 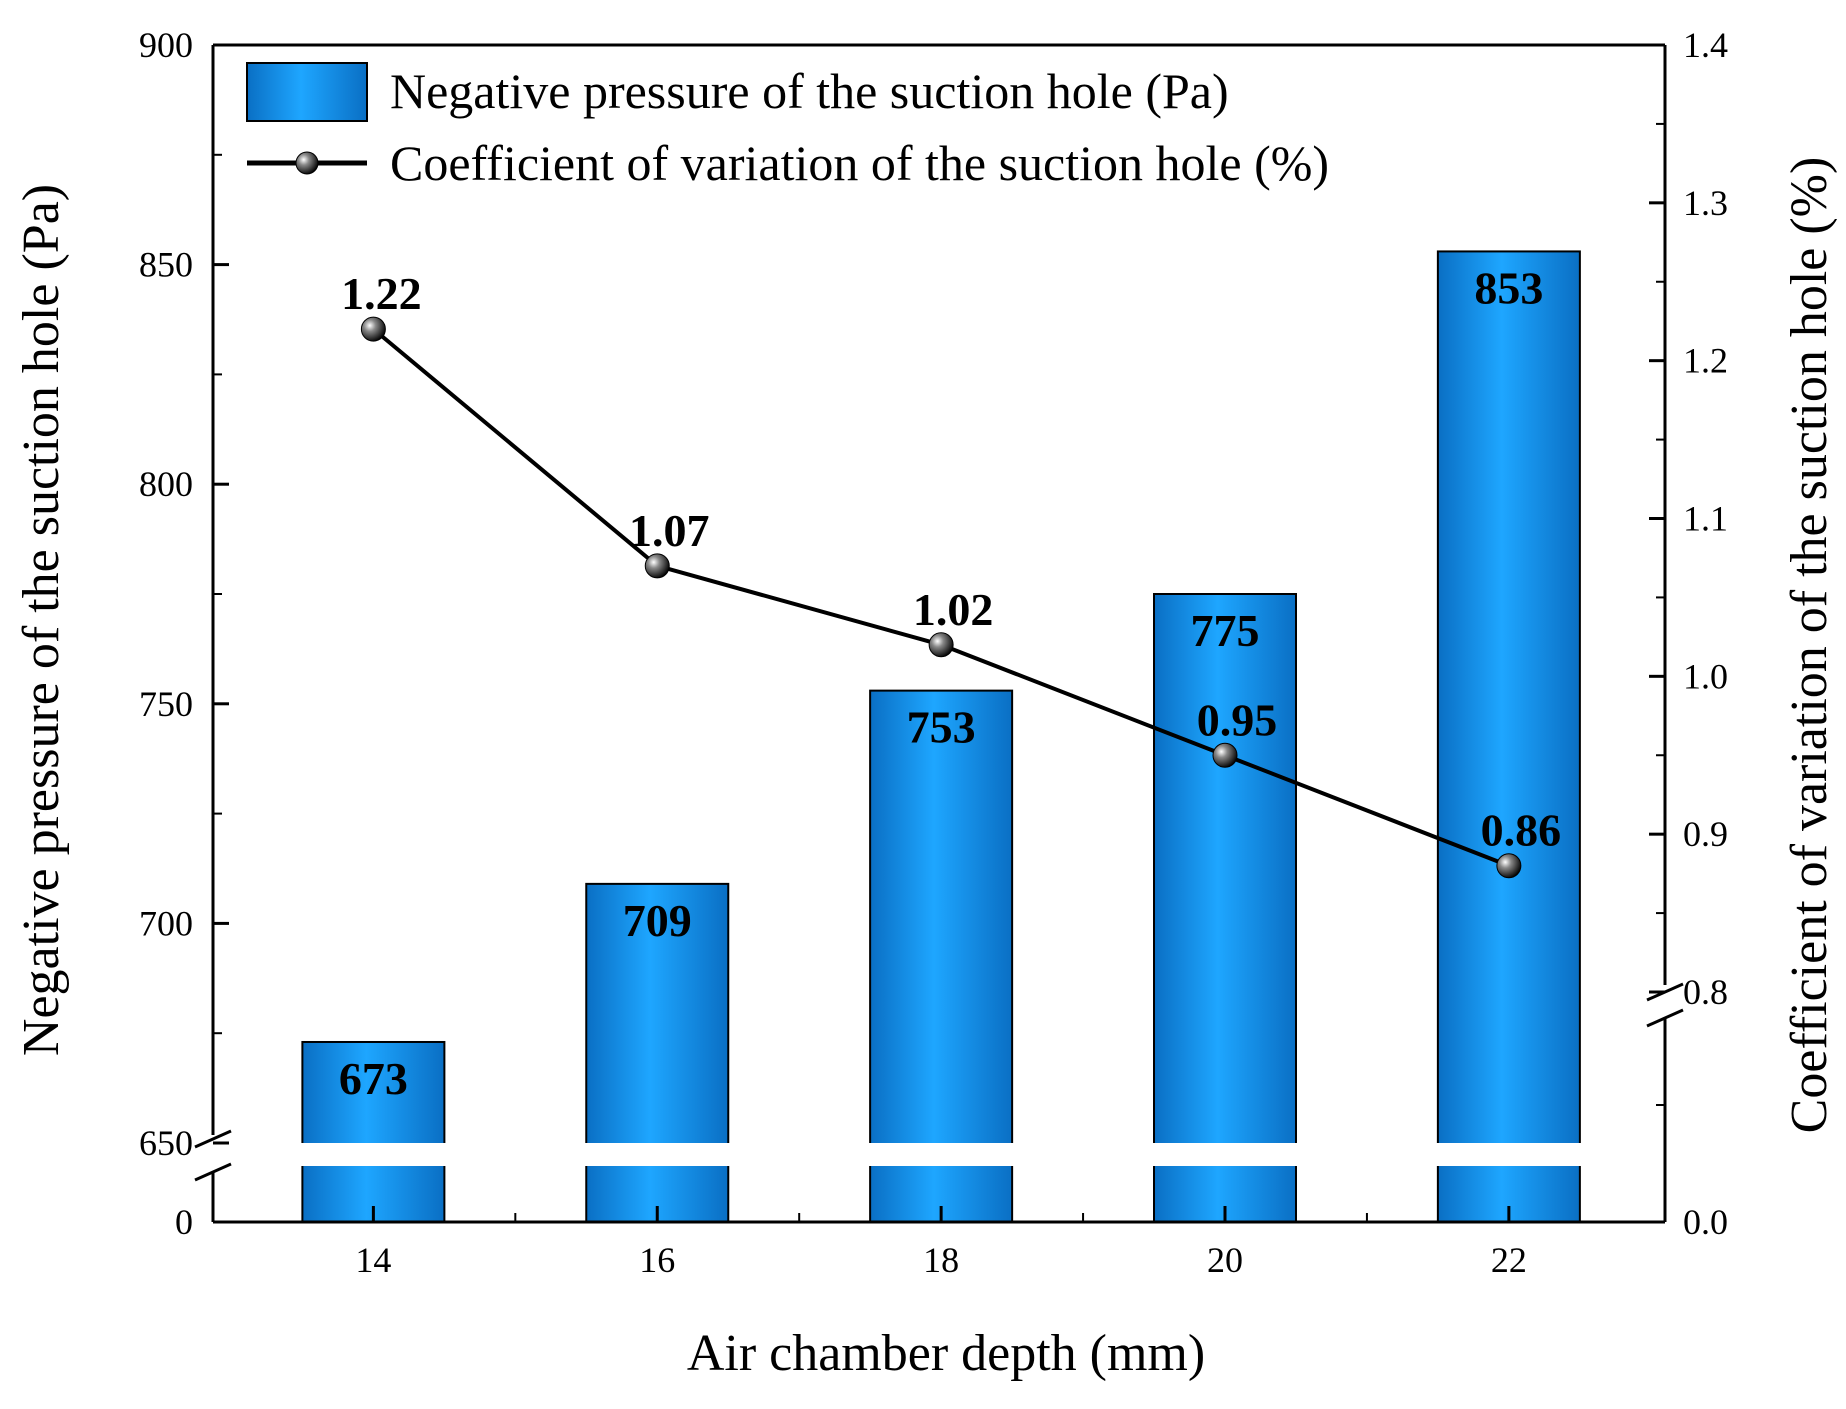 What do you see at coordinates (1705, 45) in the screenshot?
I see `y2-tick-label: 1.4` at bounding box center [1705, 45].